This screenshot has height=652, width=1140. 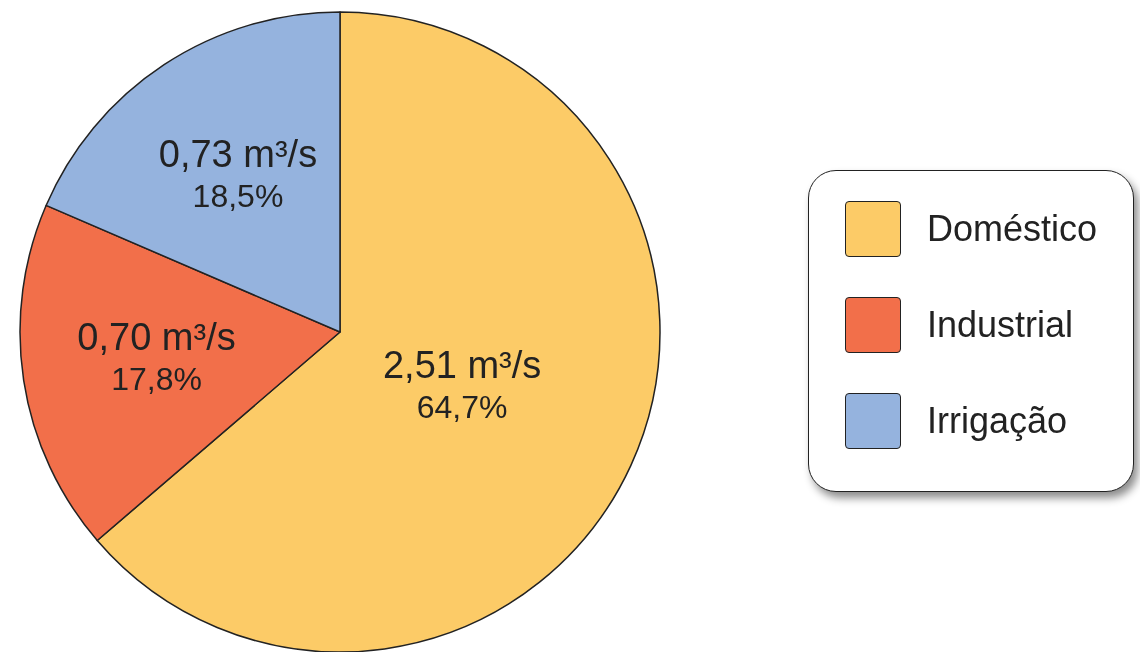 What do you see at coordinates (997, 421) in the screenshot?
I see `legend-label: Irrigação` at bounding box center [997, 421].